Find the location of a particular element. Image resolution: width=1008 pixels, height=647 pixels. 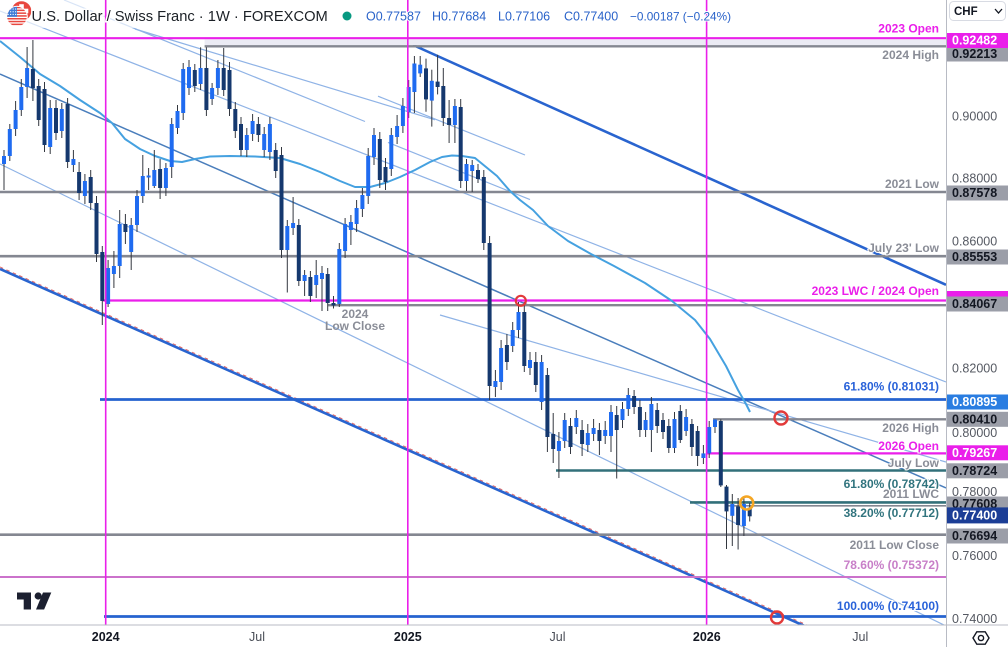

svg-text: 2023 LWC / 2024 Open is located at coordinates (875, 291).